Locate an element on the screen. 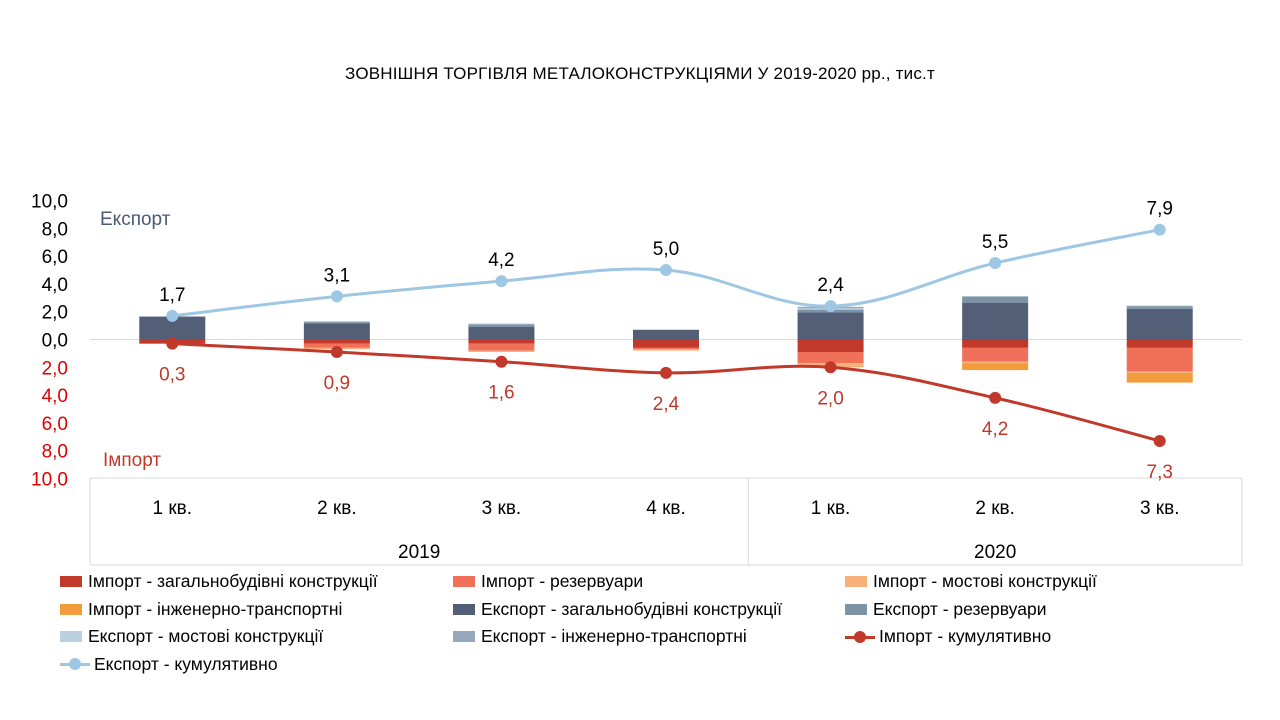  legend-label: Імпорт - загальнобудівні конструкції is located at coordinates (233, 581).